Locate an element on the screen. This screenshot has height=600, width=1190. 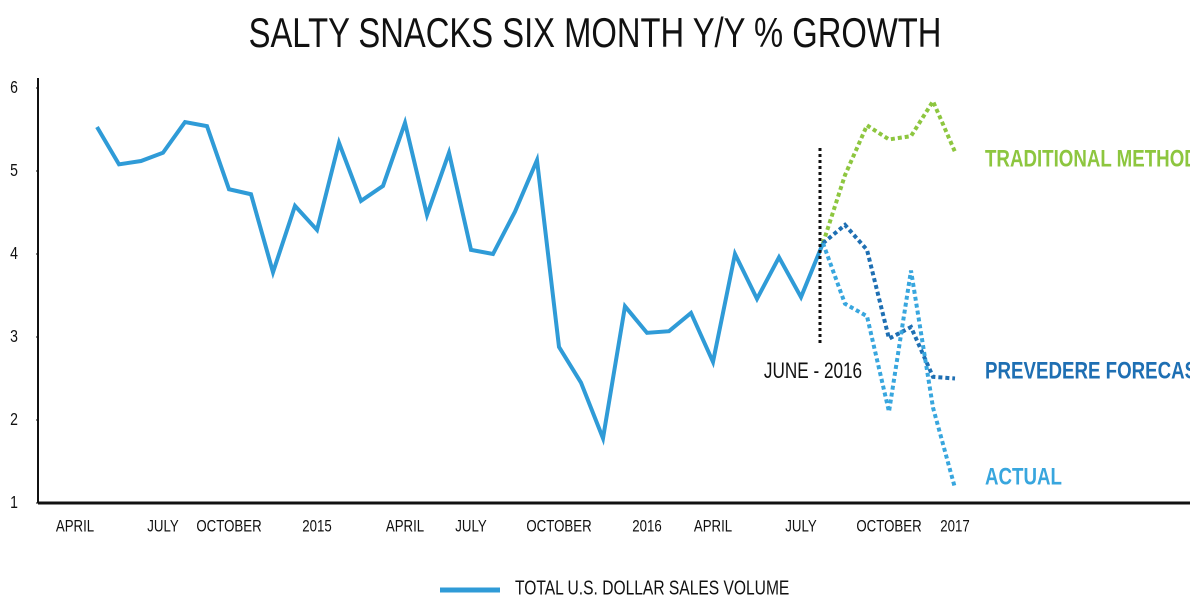
legend-label: TOTAL U.S. DOLLAR SALES VOLUME is located at coordinates (652, 587).